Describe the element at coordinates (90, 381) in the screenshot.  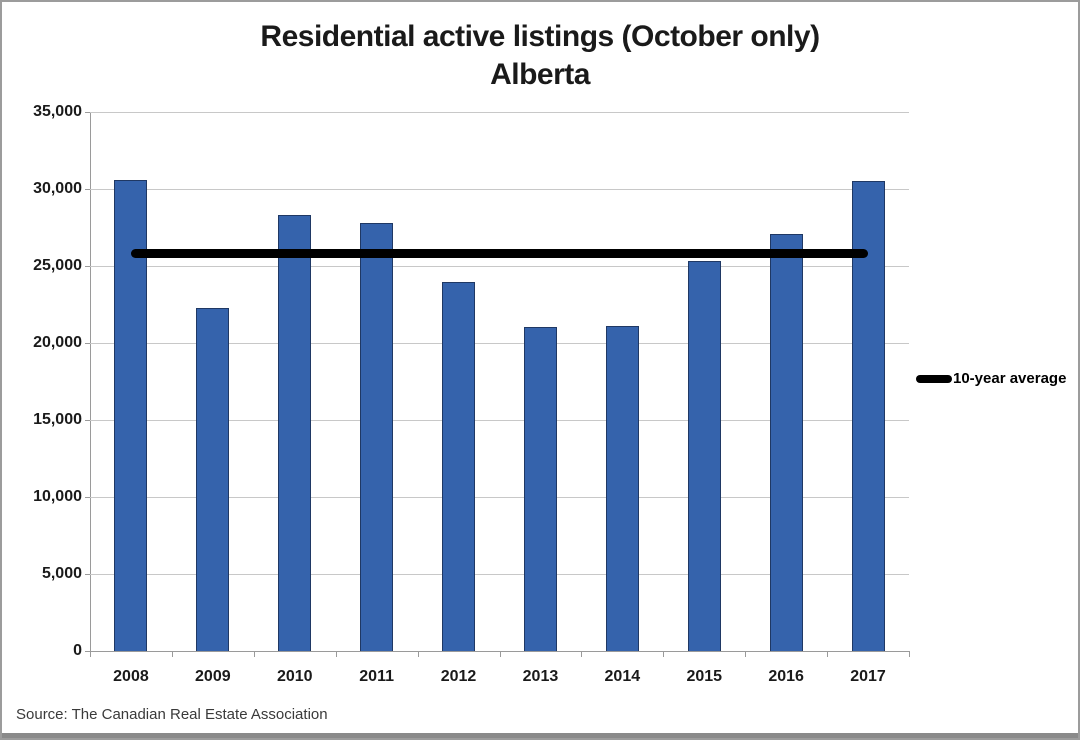
I see `y-axis-line` at that location.